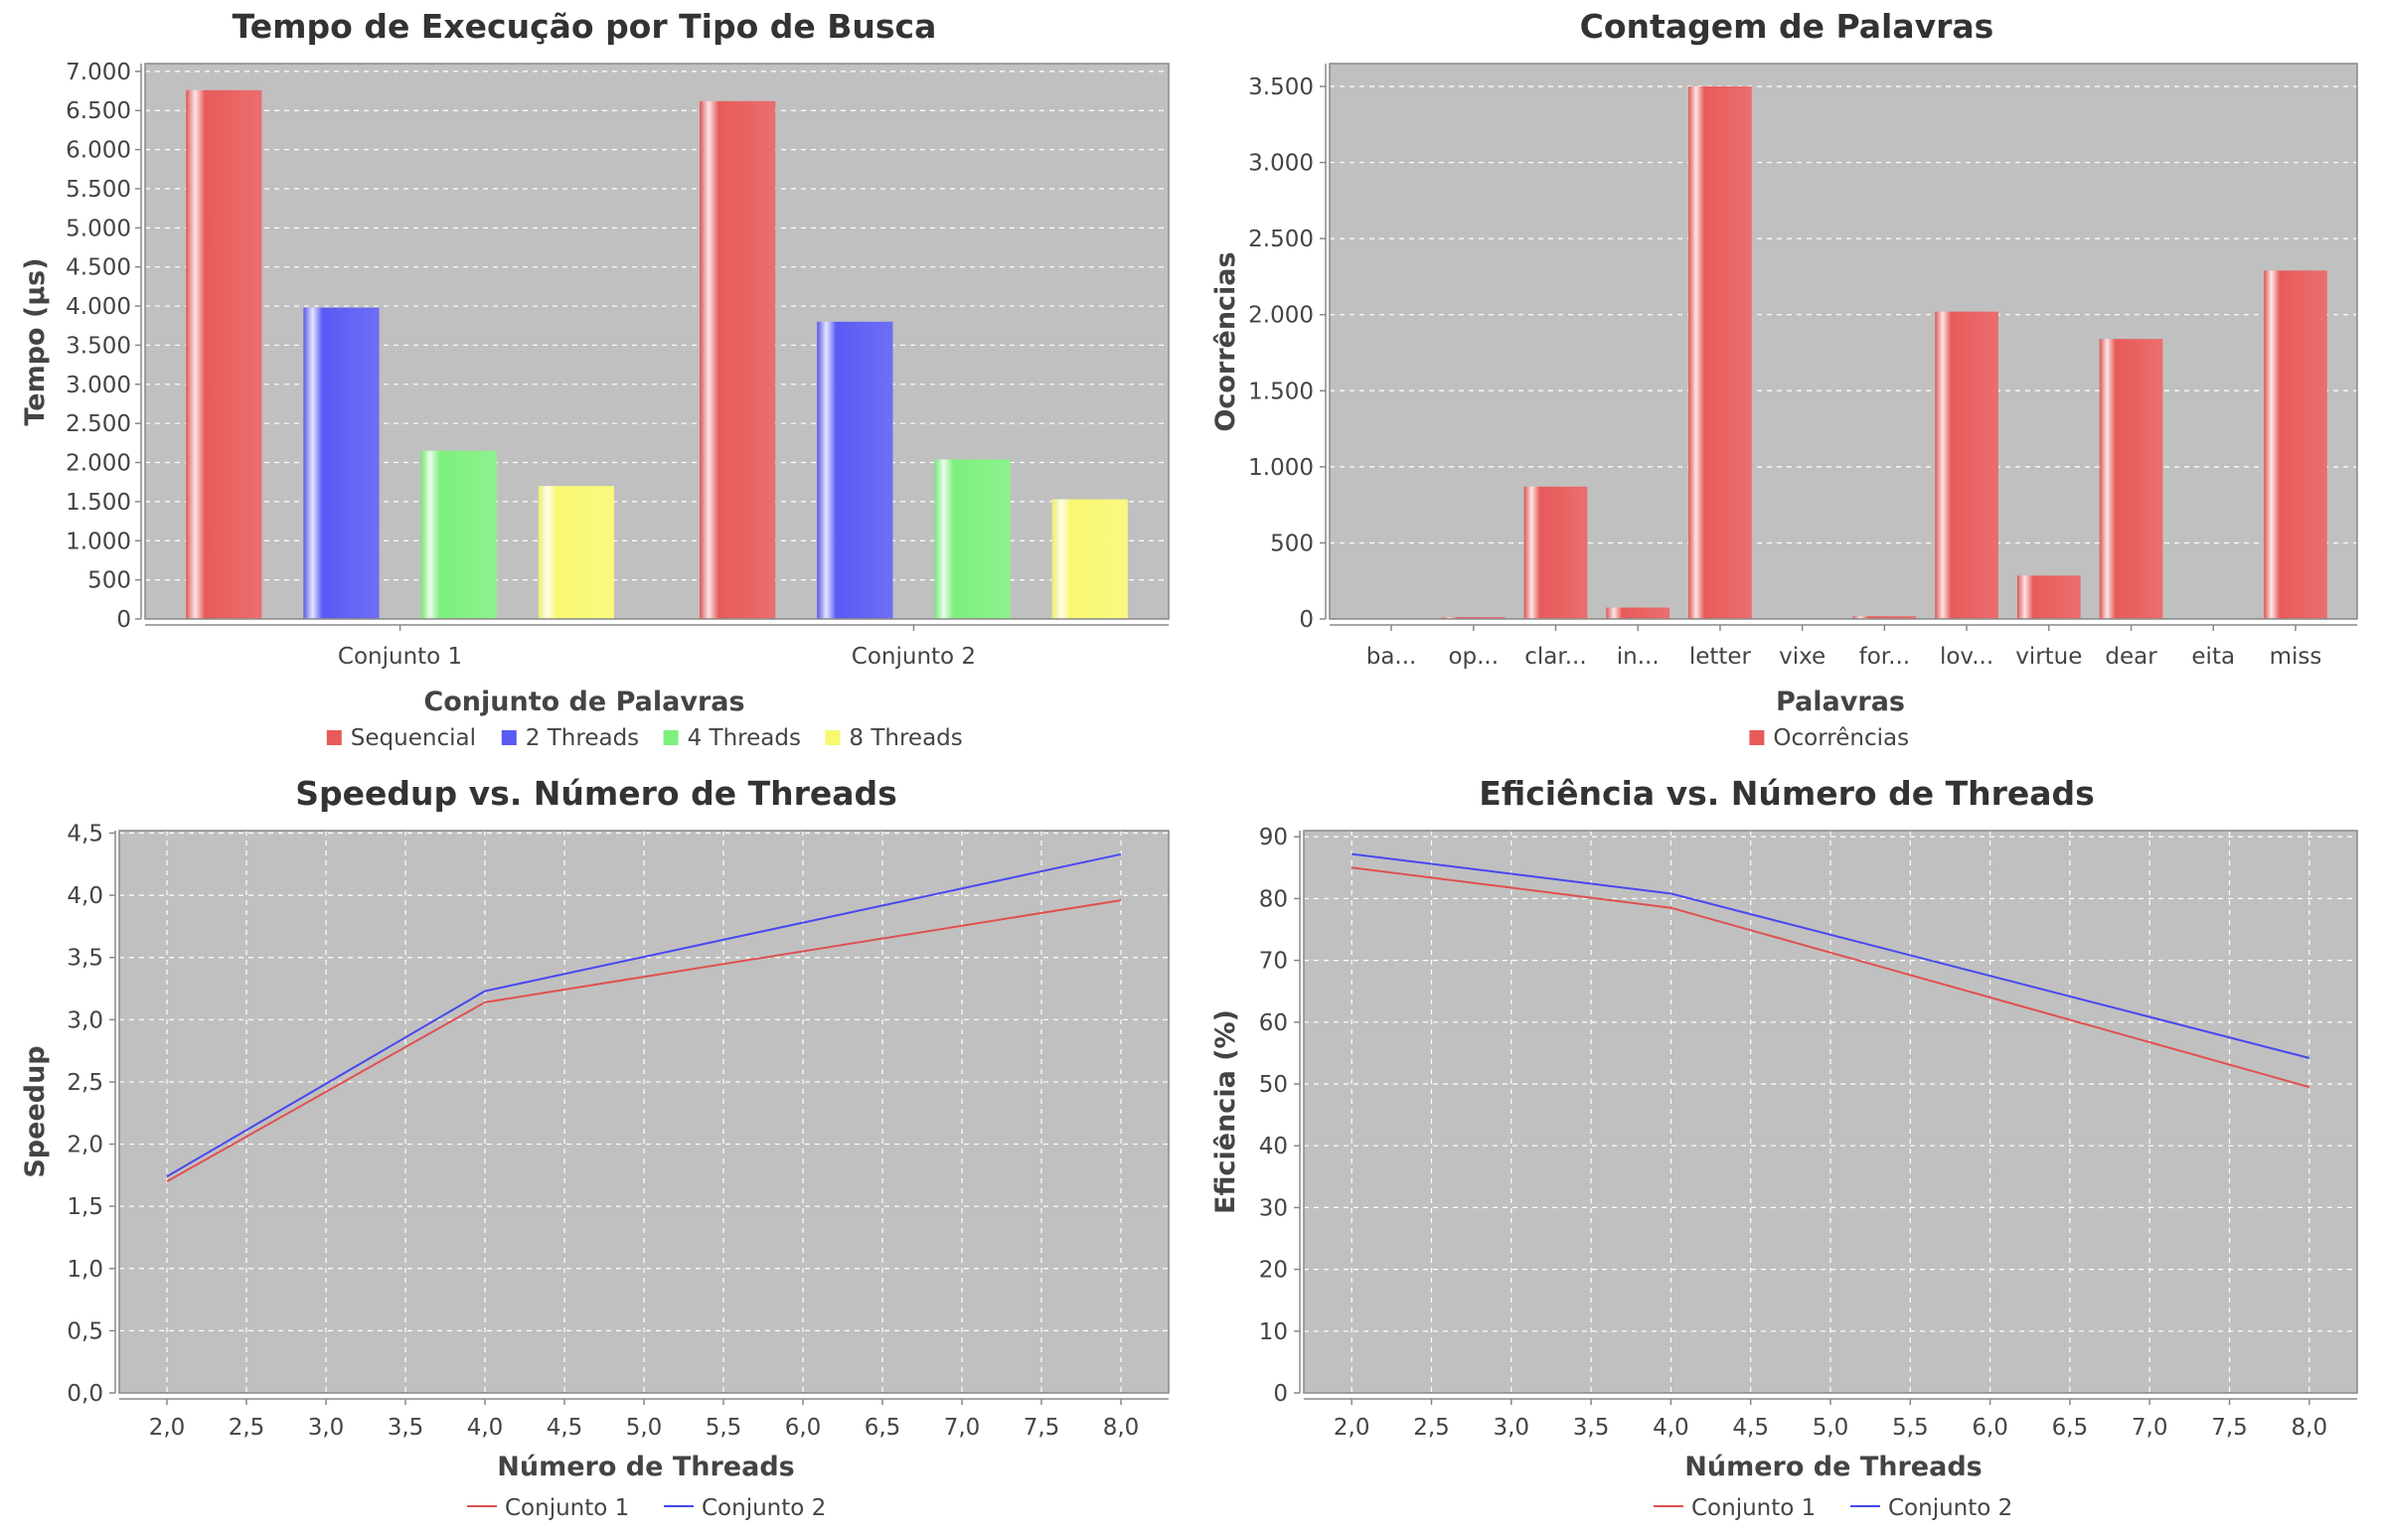 The height and width of the screenshot is (1540, 2383). I want to click on legend-label: 8 Threads, so click(905, 738).